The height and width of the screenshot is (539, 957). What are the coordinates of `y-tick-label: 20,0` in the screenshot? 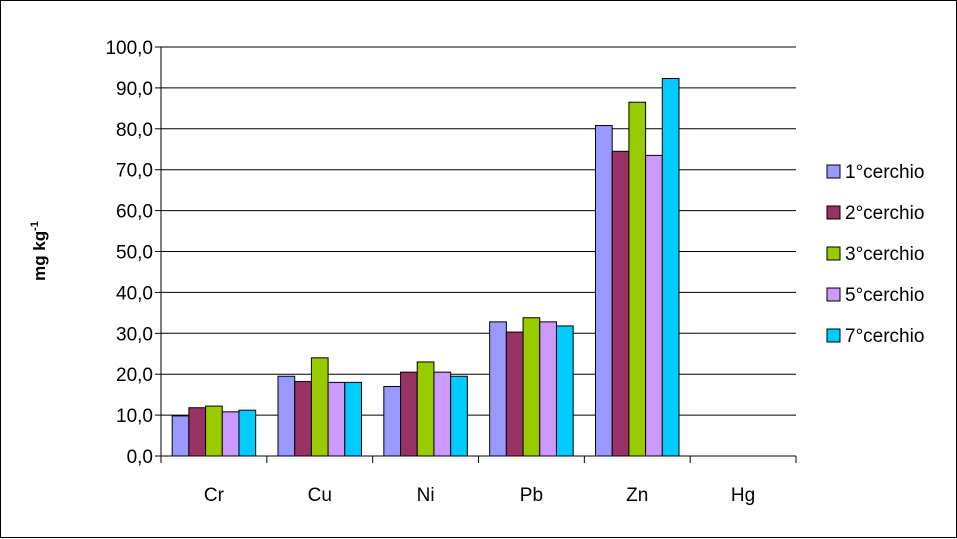 It's located at (134, 375).